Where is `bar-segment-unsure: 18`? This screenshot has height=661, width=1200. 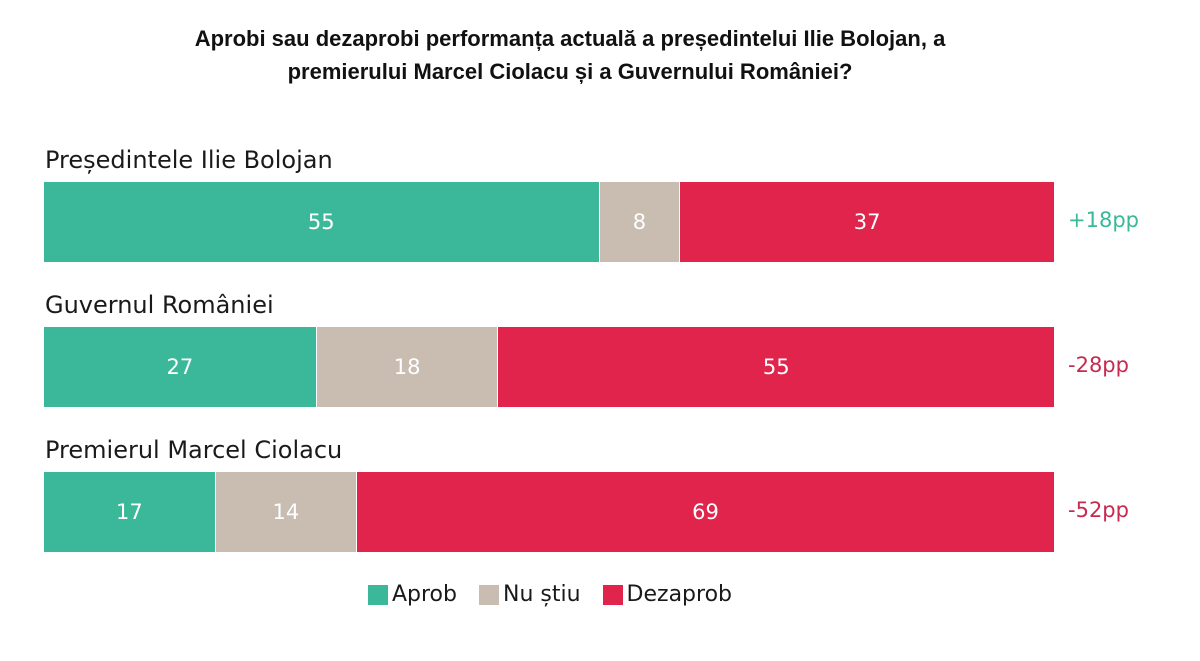
bar-segment-unsure: 18 is located at coordinates (407, 367).